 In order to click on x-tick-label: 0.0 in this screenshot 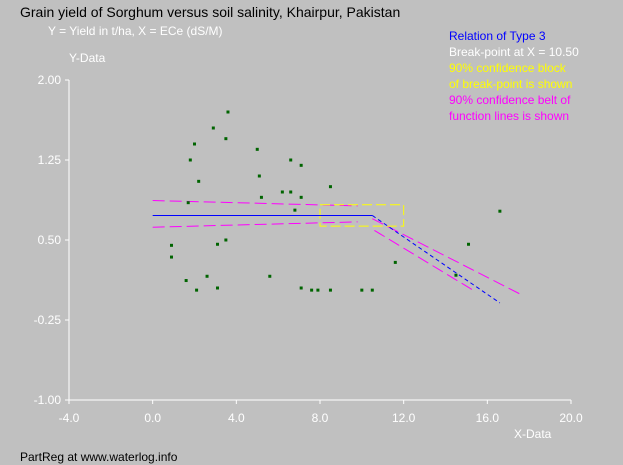, I will do `click(152, 418)`.